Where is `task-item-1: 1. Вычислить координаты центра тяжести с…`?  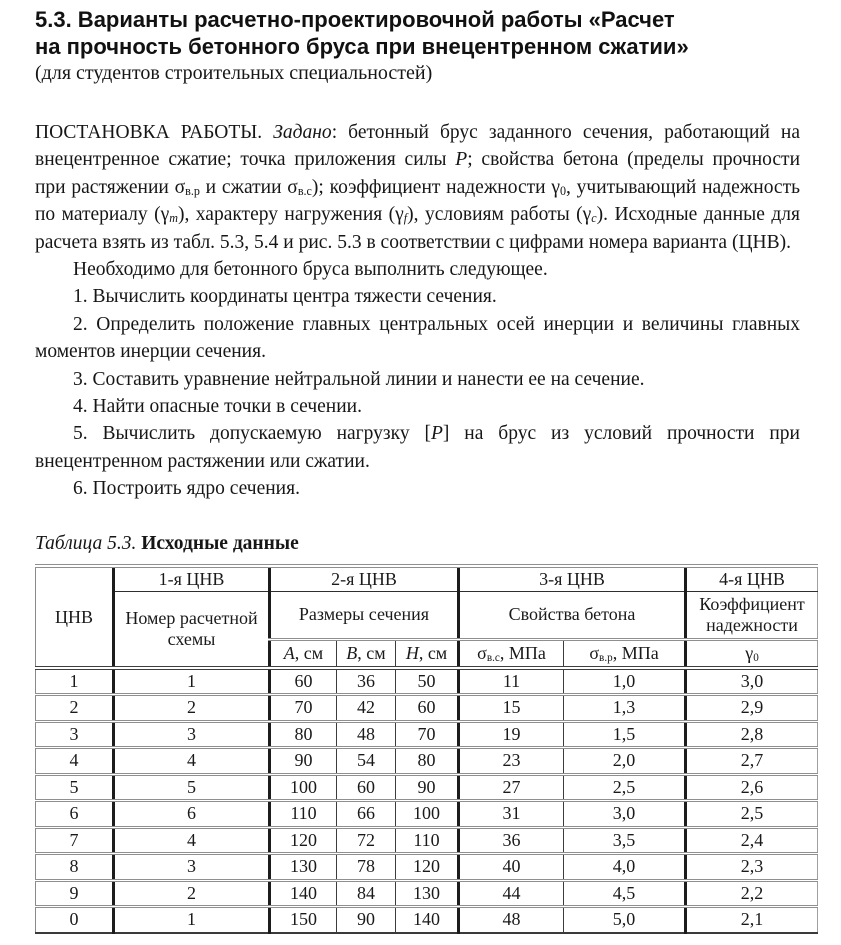
task-item-1: 1. Вычислить координаты центра тяжести с… is located at coordinates (285, 297).